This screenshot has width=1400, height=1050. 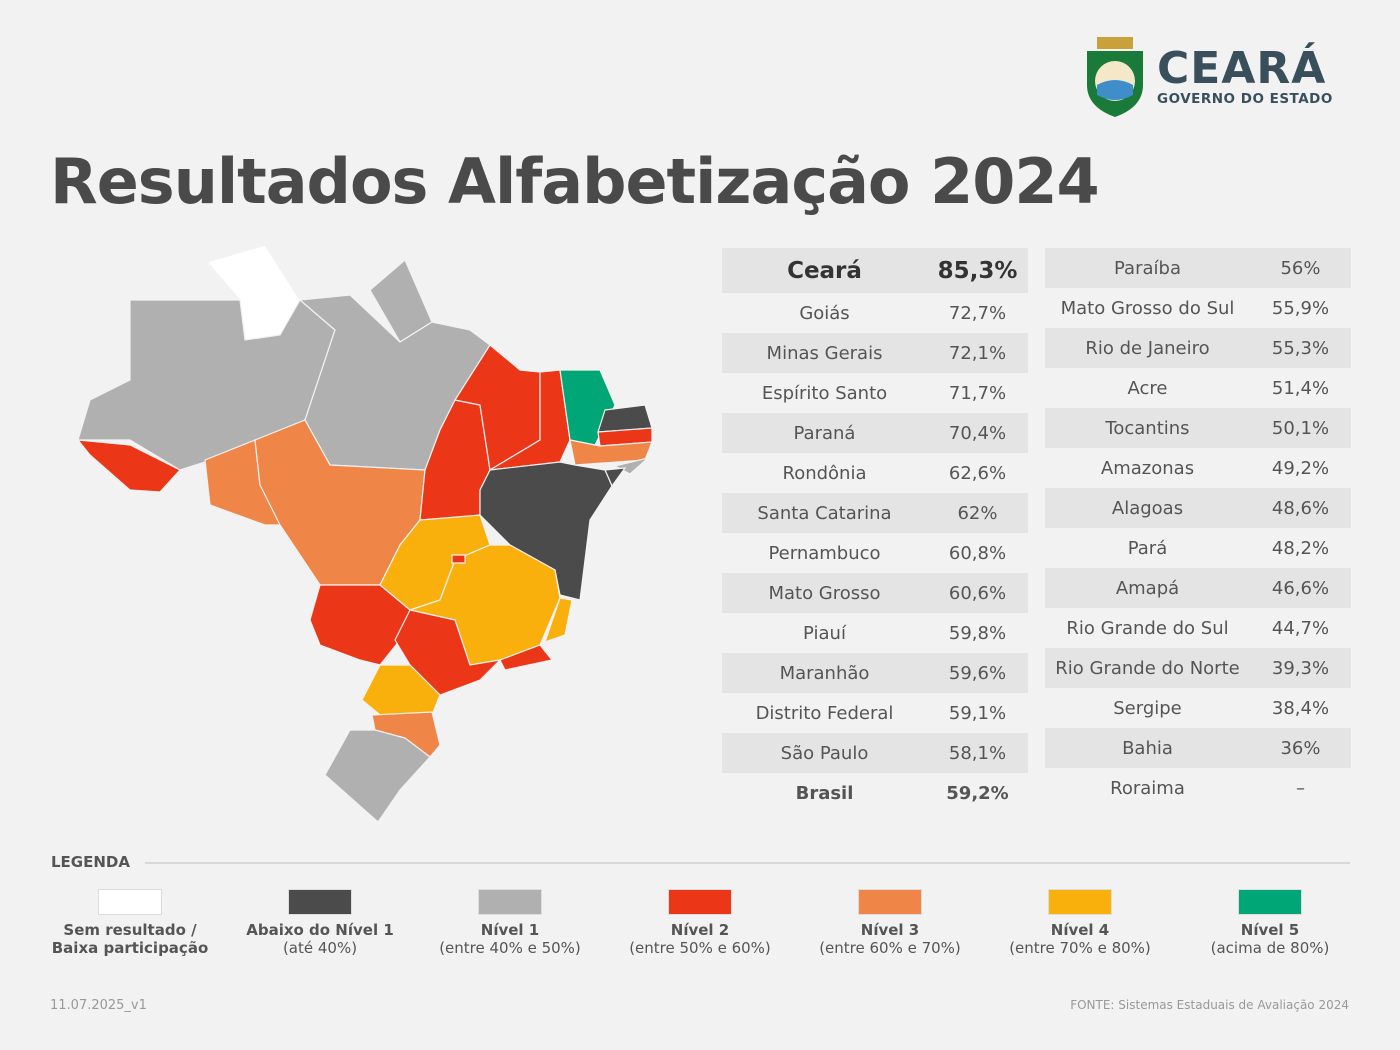 I want to click on state-name: Mato Grosso do Sul, so click(x=1147, y=308).